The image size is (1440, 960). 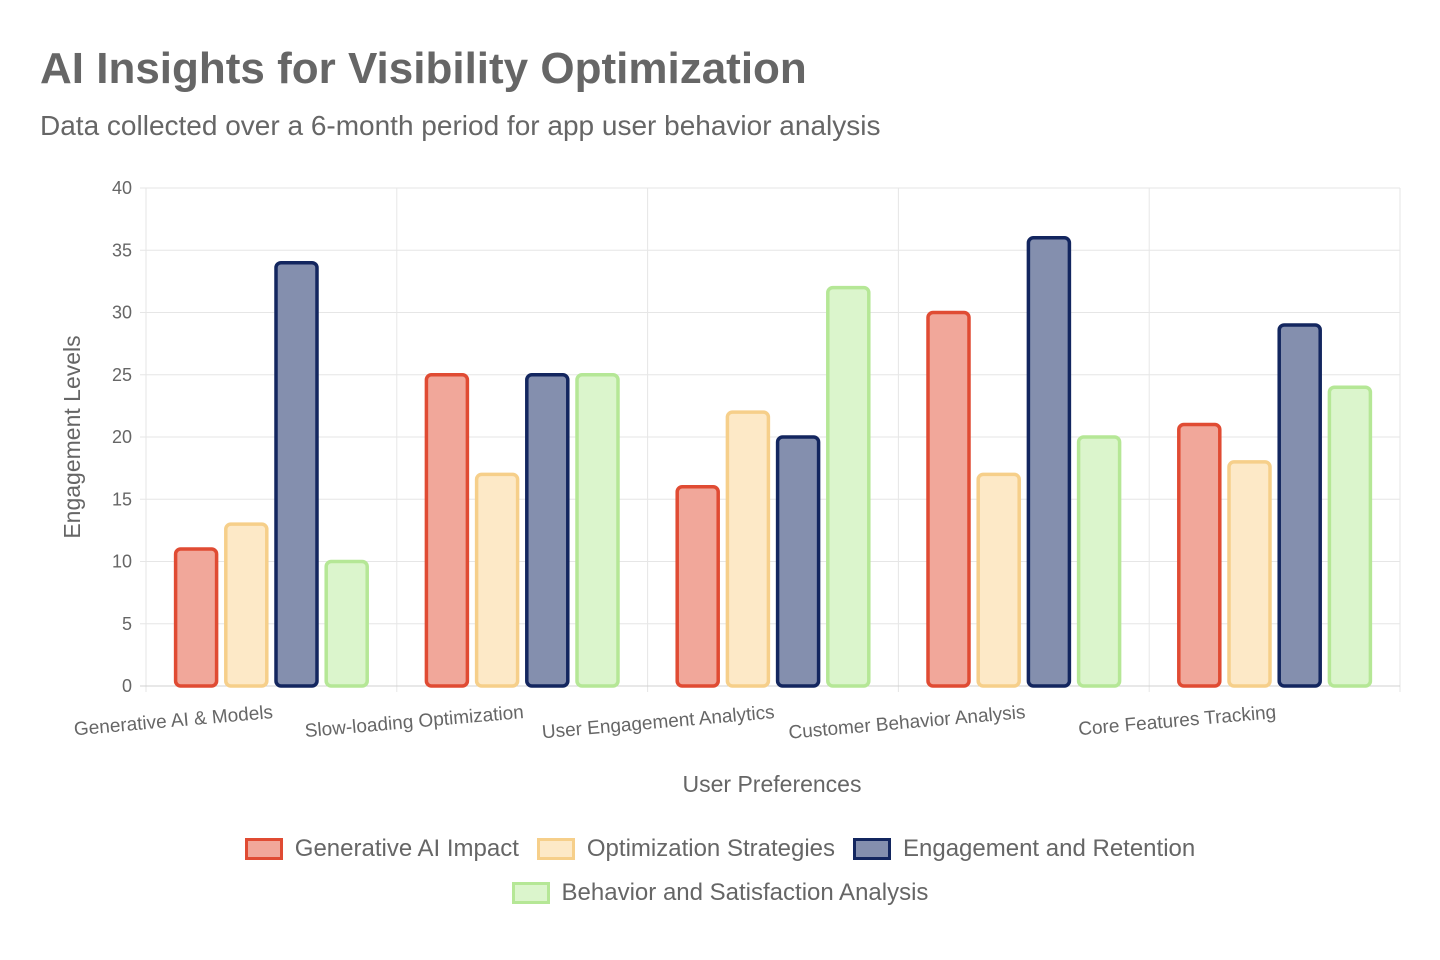 What do you see at coordinates (710, 848) in the screenshot?
I see `legend-label: Optimization Strategies` at bounding box center [710, 848].